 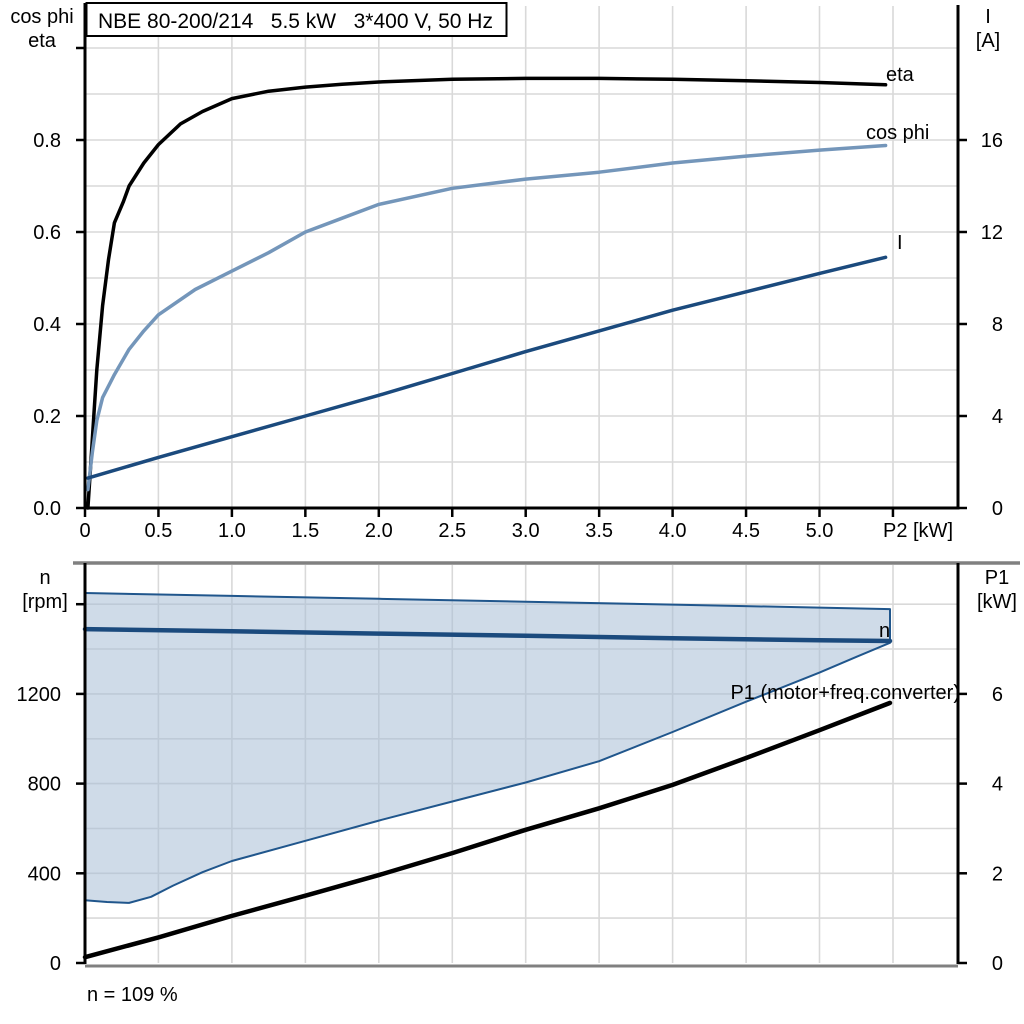 I want to click on tick-label-x: 1.5, so click(x=305, y=531).